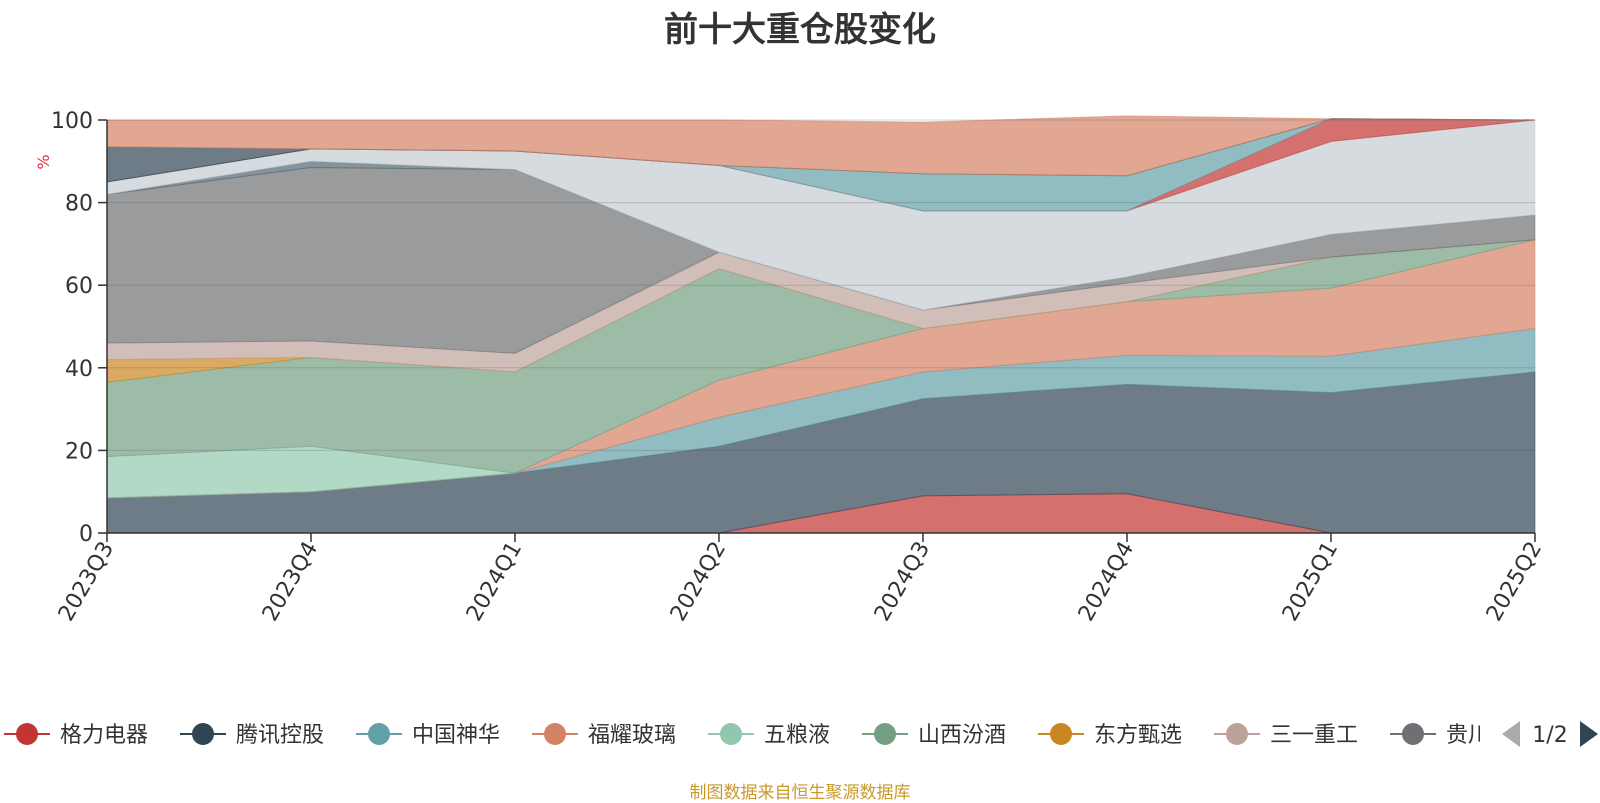 This screenshot has height=803, width=1600. I want to click on y-axis-unit: %, so click(43, 161).